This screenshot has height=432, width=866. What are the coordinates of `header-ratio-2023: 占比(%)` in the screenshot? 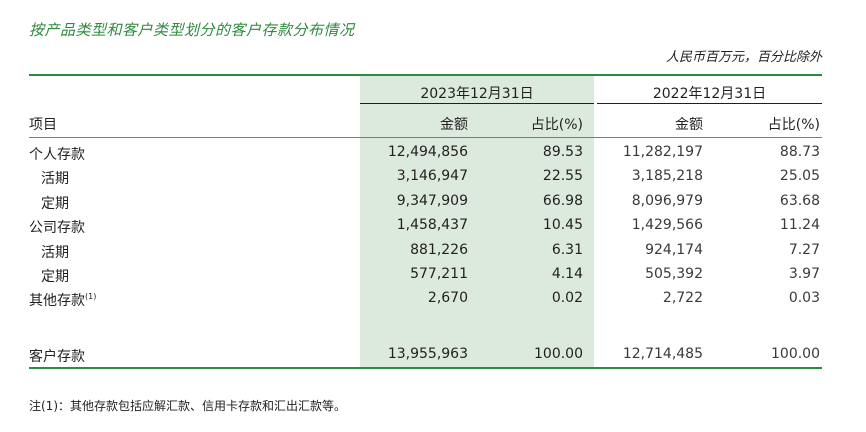 It's located at (556, 125).